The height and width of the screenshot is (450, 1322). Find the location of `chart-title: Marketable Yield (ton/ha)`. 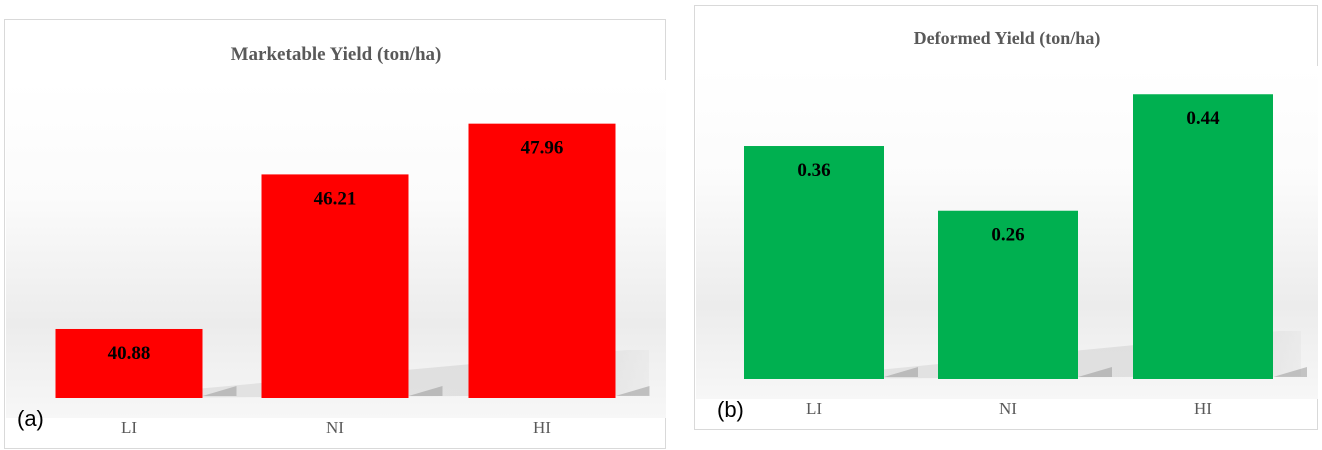

chart-title: Marketable Yield (ton/ha) is located at coordinates (336, 54).